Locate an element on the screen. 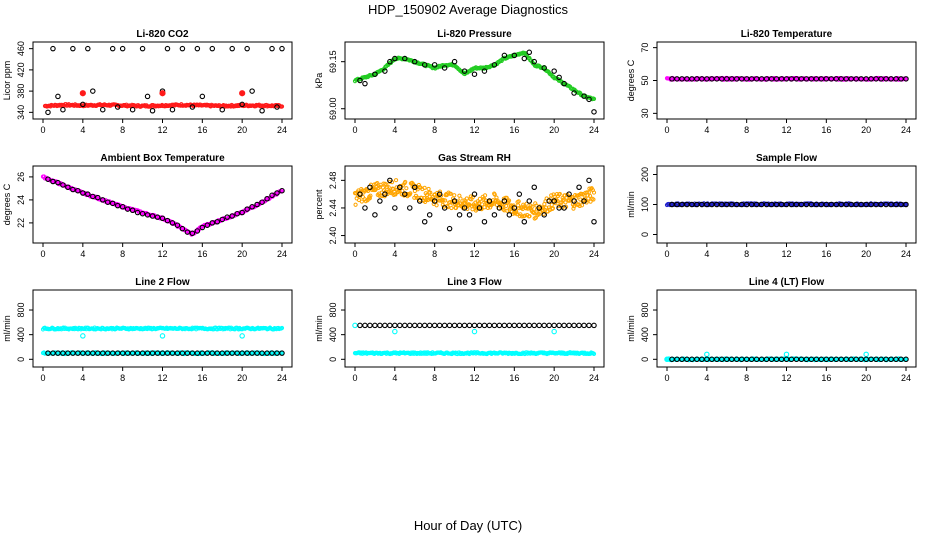 The height and width of the screenshot is (540, 936). panel-line2: Line 2 Flow ml/min 0 400 800 0 4 8 12 16 20 24 is located at coordinates (147, 330).